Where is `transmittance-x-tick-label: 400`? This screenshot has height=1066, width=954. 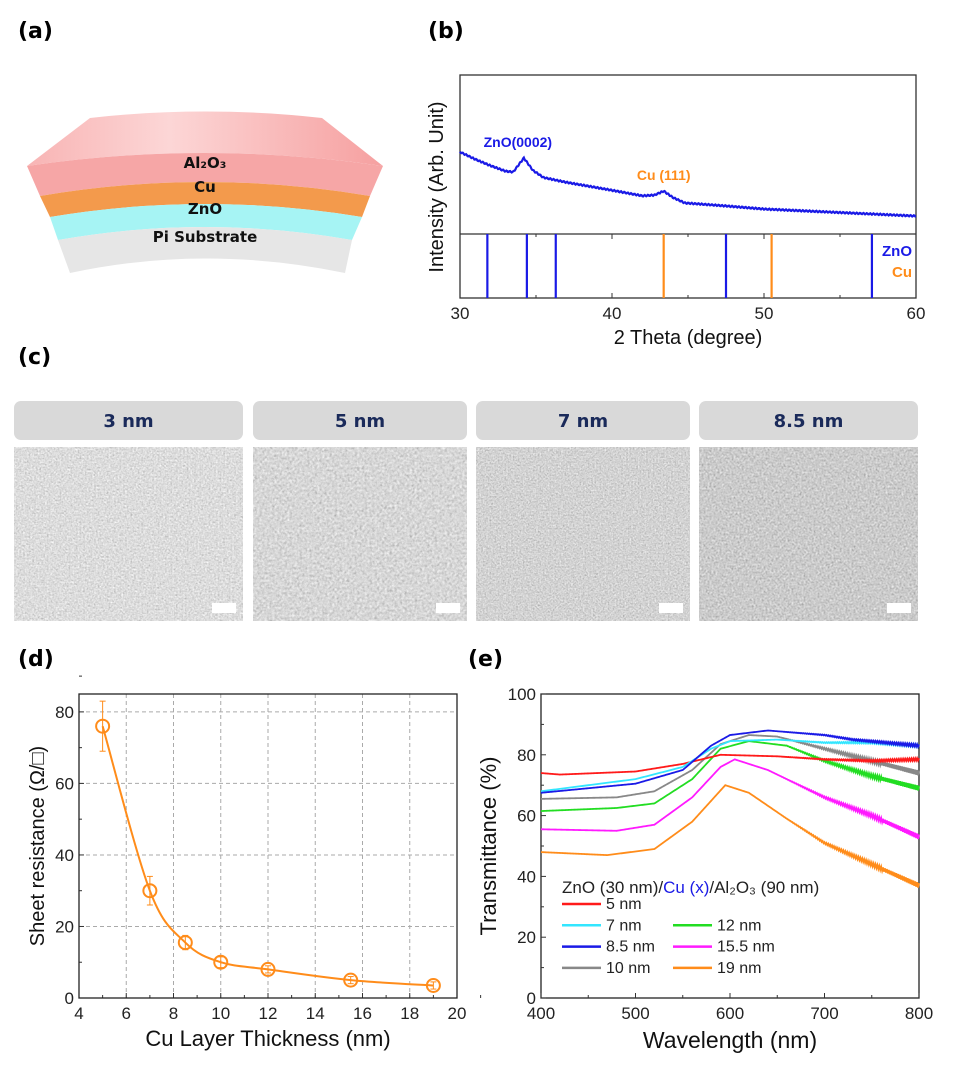 transmittance-x-tick-label: 400 is located at coordinates (541, 1013).